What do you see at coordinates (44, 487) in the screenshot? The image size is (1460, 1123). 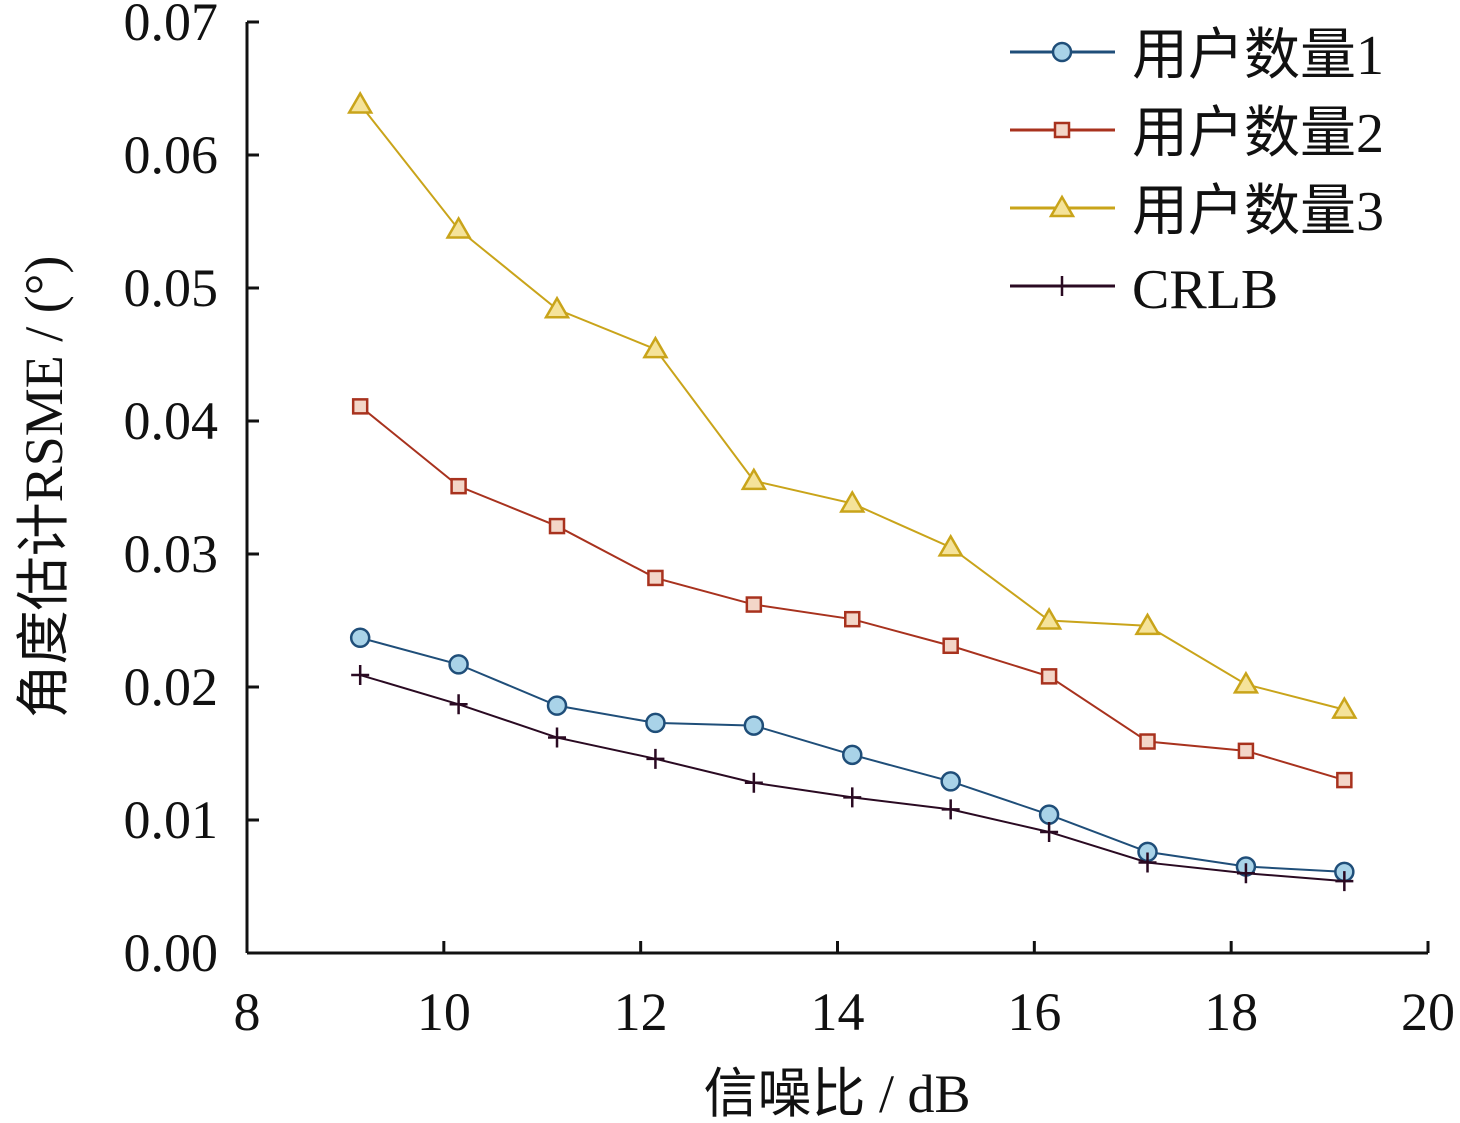 I see `y-axis-label: 角度估计RSME / (°)` at bounding box center [44, 487].